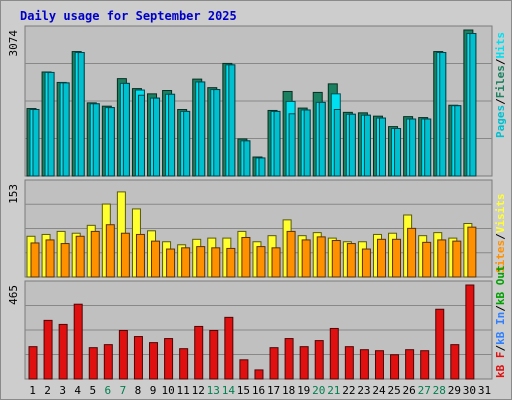 The width and height of the screenshot is (512, 403). What do you see at coordinates (167, 390) in the screenshot?
I see `day-label-10: 10` at bounding box center [167, 390].